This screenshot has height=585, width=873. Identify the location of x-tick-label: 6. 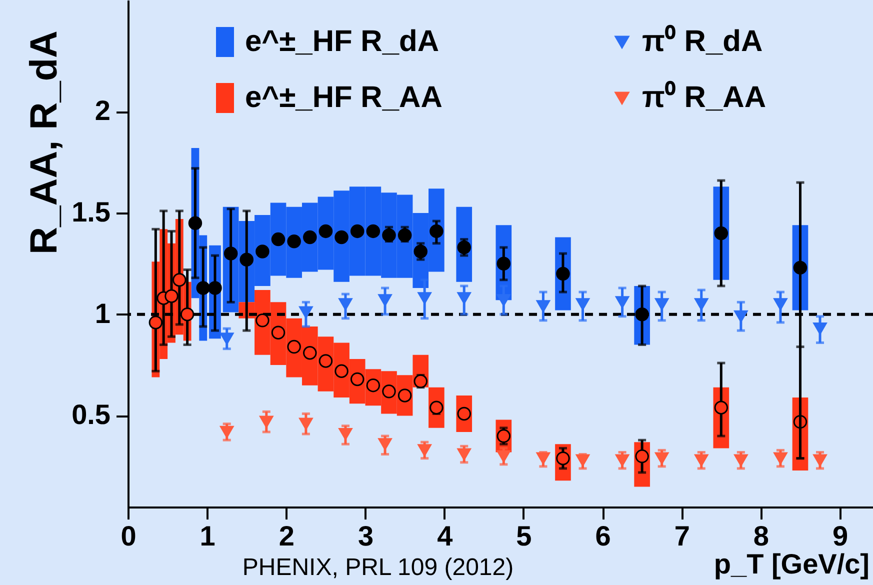
(603, 536).